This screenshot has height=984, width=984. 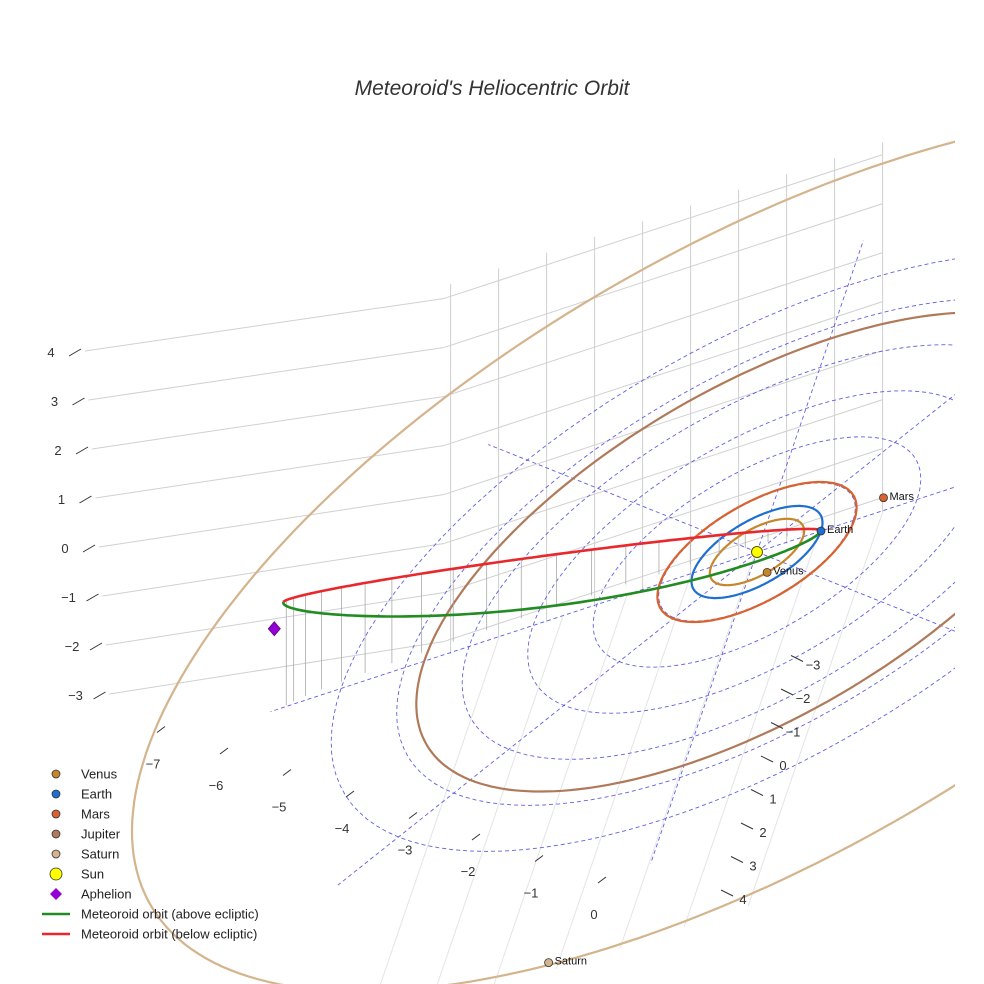 I want to click on legend-sun-marker, so click(x=56, y=874).